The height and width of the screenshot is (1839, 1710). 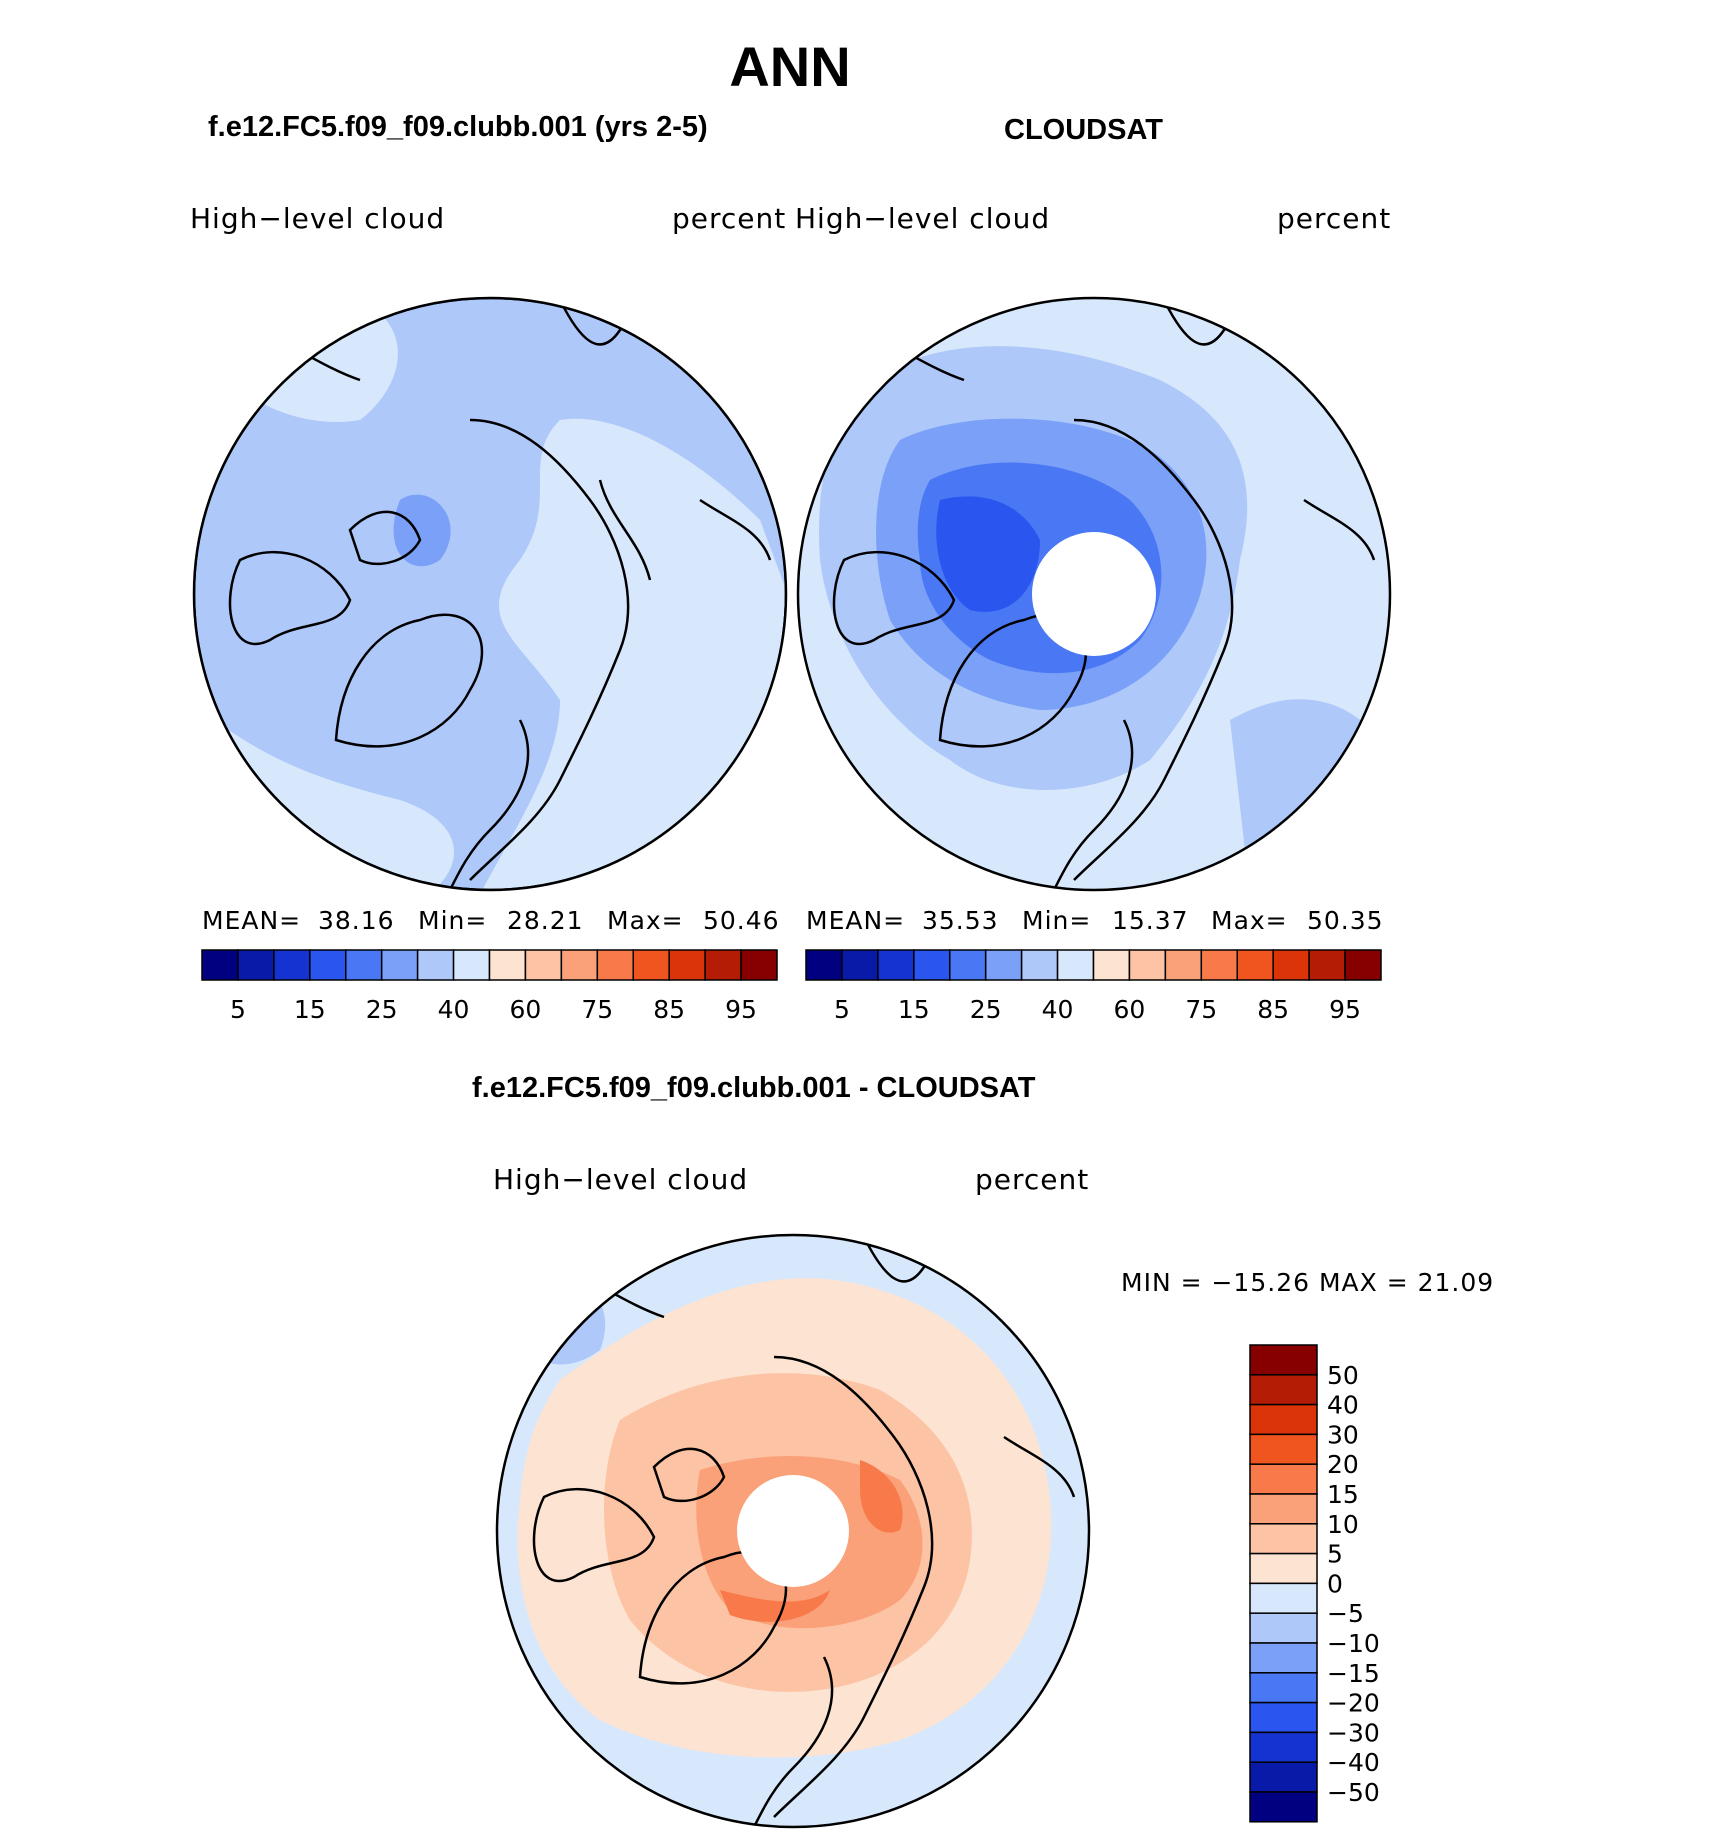 I want to click on panel-model-min-label: Min=, so click(x=453, y=920).